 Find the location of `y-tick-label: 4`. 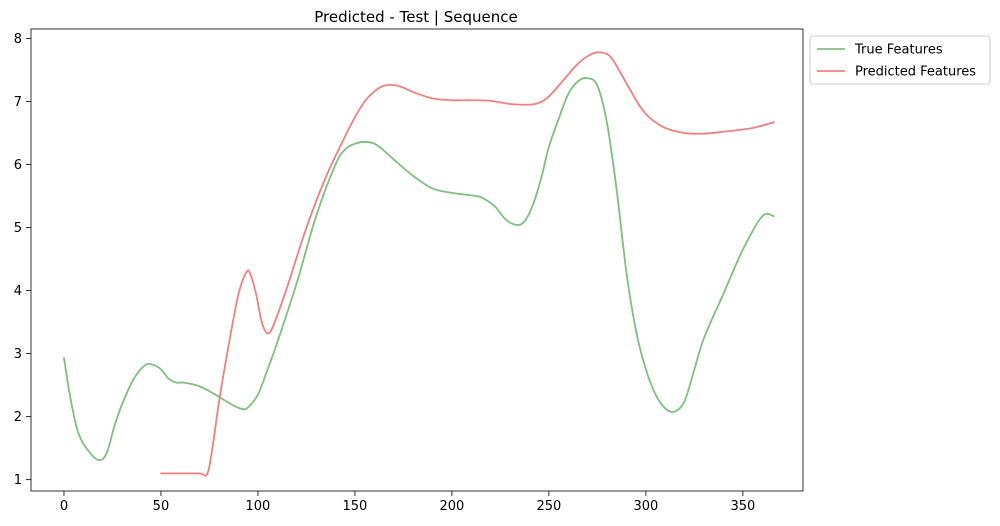

y-tick-label: 4 is located at coordinates (18, 291).